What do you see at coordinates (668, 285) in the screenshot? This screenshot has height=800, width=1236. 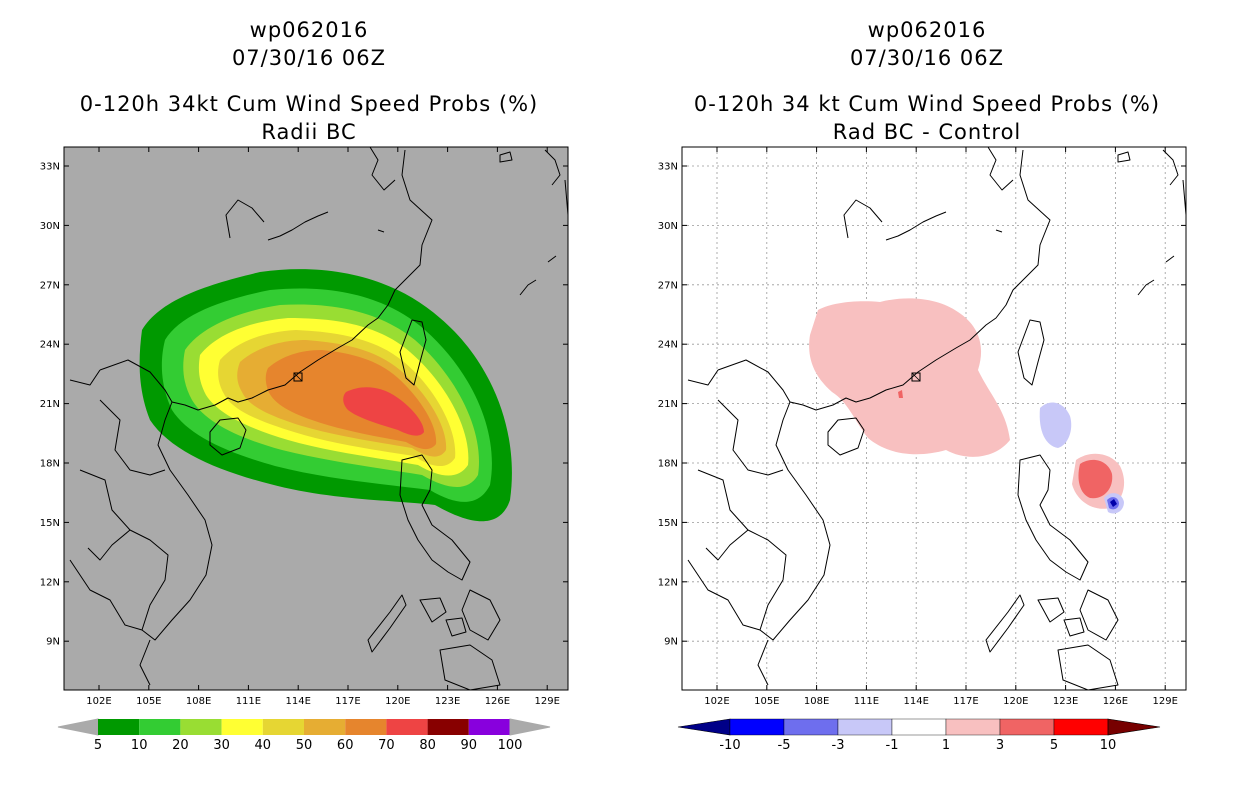 I see `right-lat-label: 27N` at bounding box center [668, 285].